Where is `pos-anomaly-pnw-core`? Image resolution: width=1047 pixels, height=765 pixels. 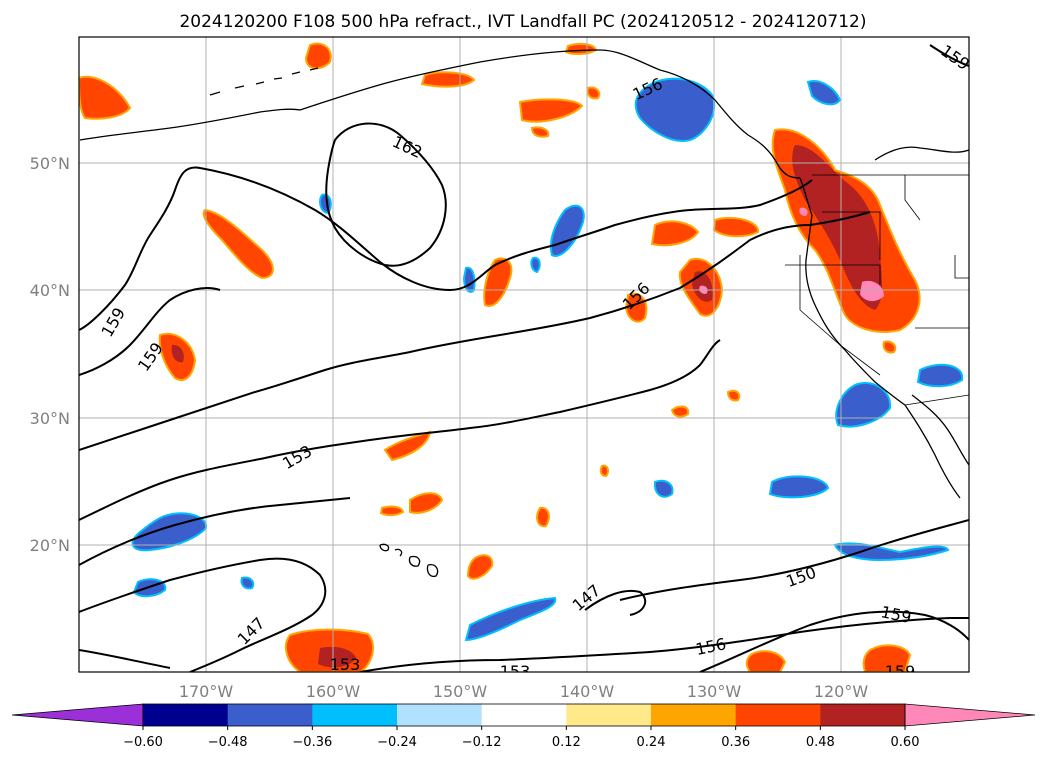
pos-anomaly-pnw-core is located at coordinates (837, 227).